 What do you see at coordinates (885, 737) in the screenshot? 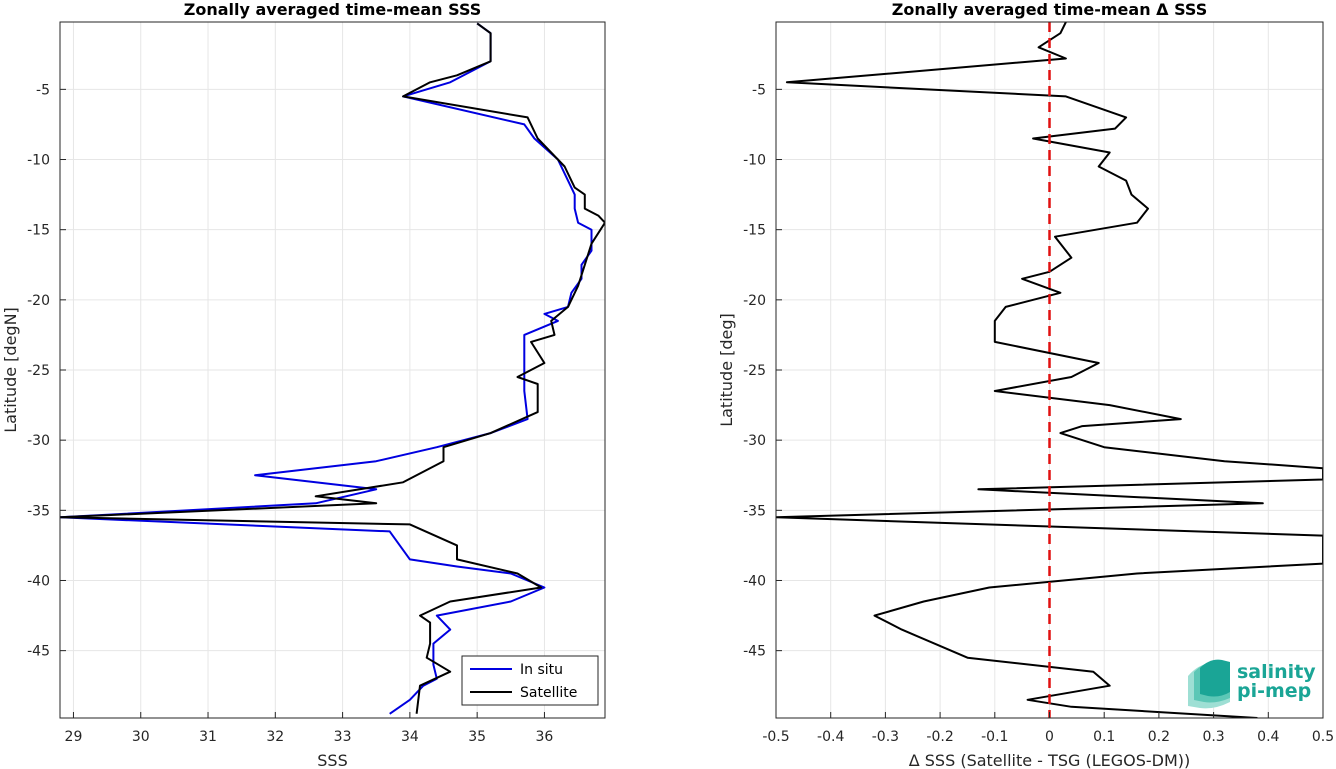
I see `delta-sss-x-tick-label: -0.3` at bounding box center [885, 737].